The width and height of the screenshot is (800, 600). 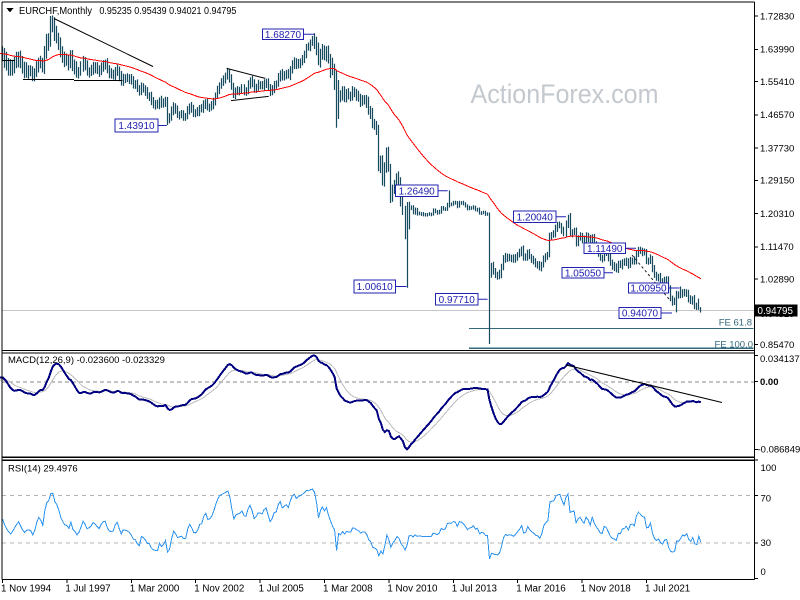 I want to click on svg-text: ActionForex.com, so click(x=565, y=94).